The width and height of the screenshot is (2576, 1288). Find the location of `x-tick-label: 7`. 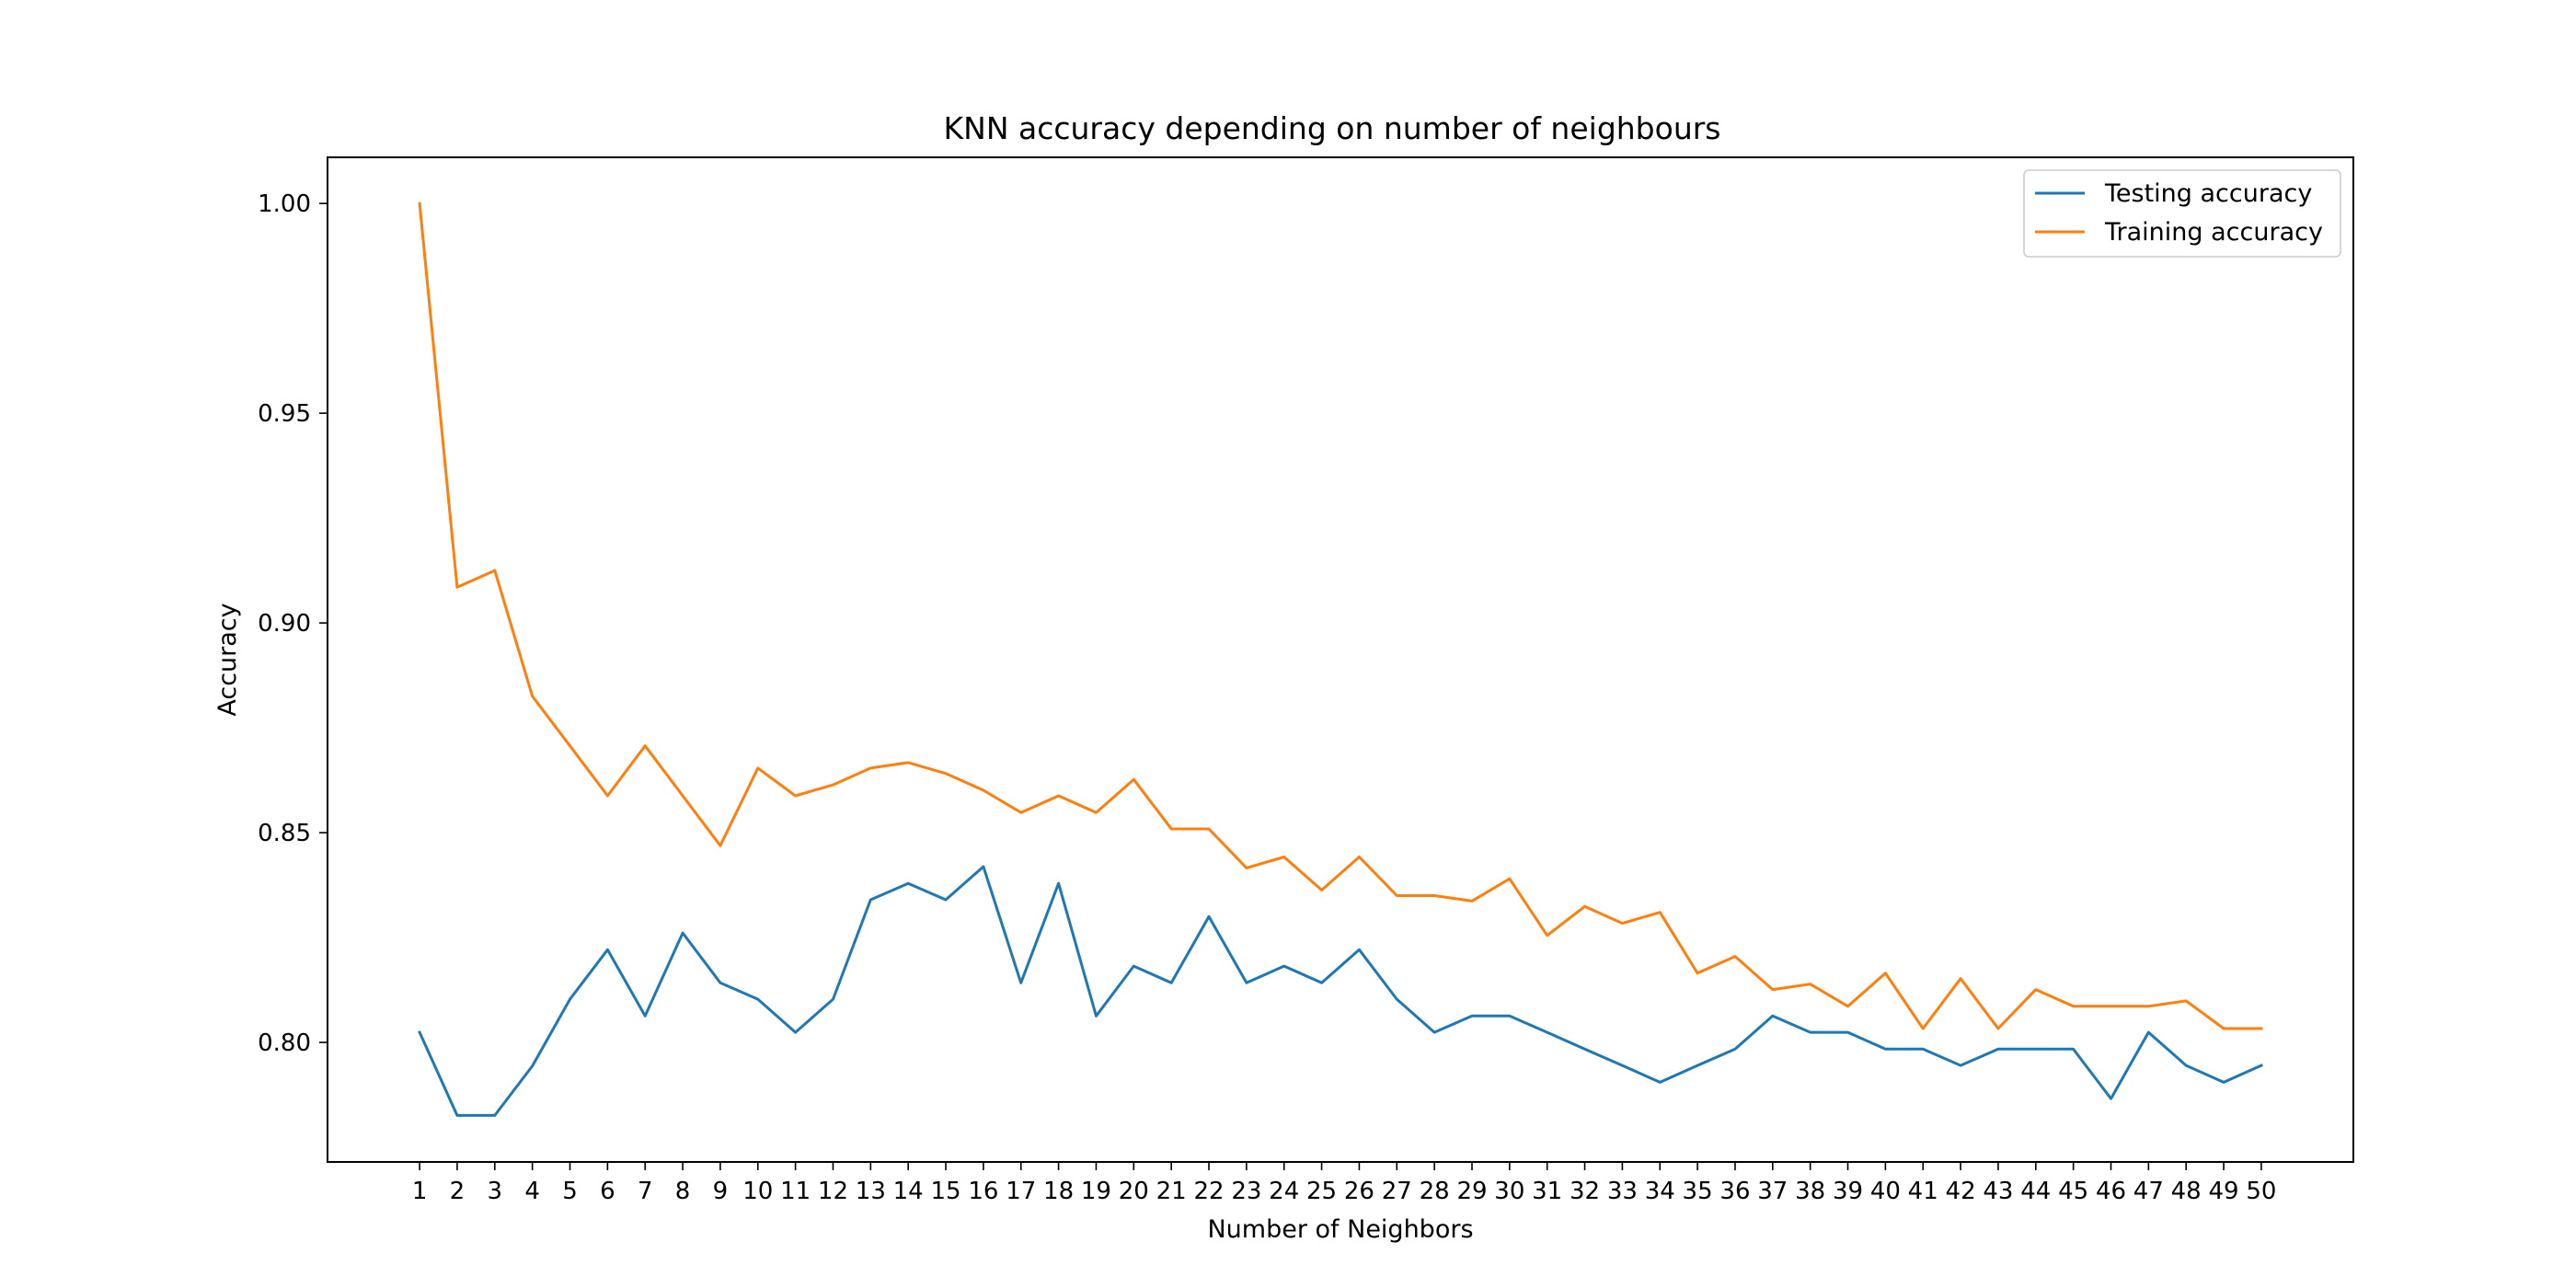

x-tick-label: 7 is located at coordinates (645, 1191).